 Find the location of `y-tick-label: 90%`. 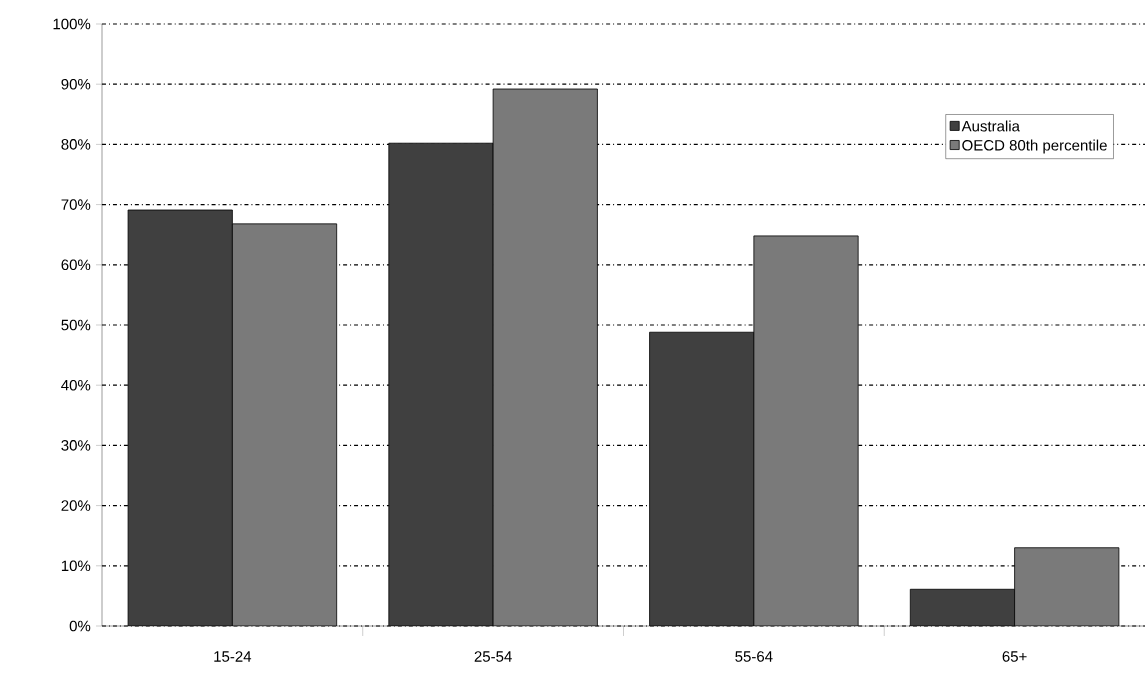

y-tick-label: 90% is located at coordinates (76, 84).